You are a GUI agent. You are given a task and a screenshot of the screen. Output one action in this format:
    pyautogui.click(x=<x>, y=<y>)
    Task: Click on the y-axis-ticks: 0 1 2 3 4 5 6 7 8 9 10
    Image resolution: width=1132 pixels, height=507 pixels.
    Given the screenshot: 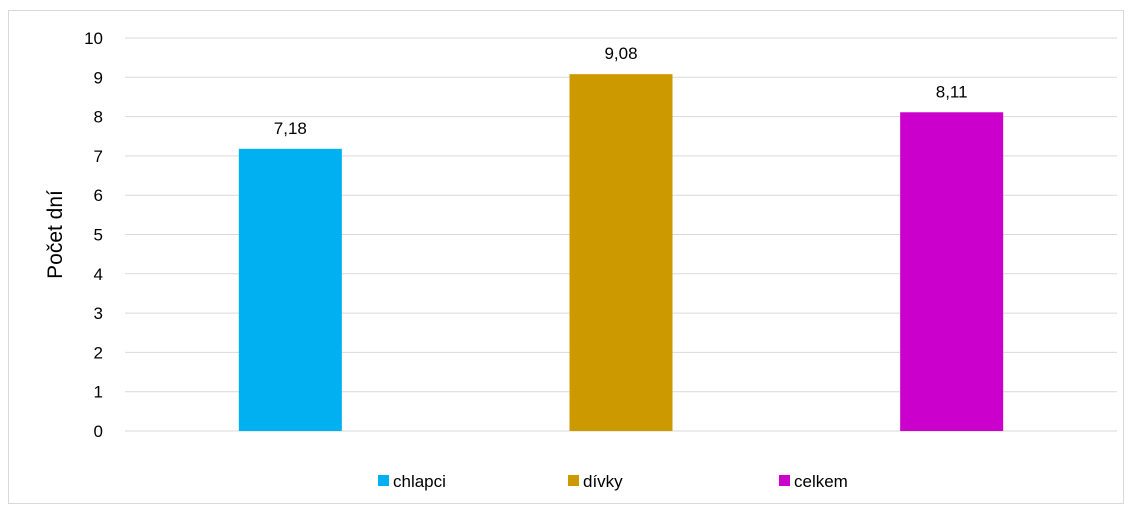 What is the action you would take?
    pyautogui.click(x=93, y=235)
    